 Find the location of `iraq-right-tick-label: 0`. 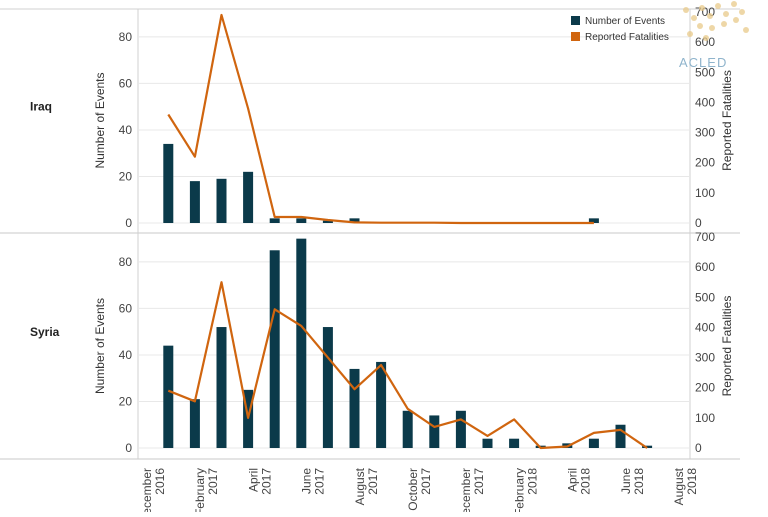

iraq-right-tick-label: 0 is located at coordinates (698, 223).